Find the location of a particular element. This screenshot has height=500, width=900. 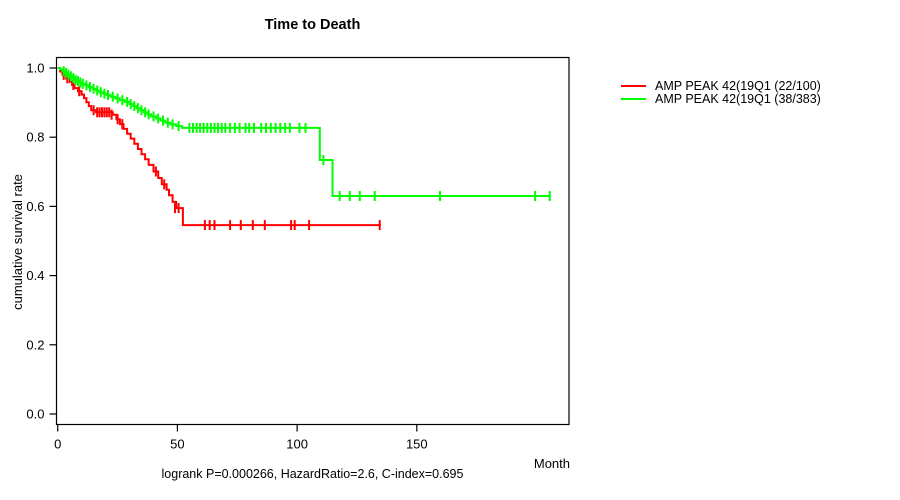

x-tick-label: 150 is located at coordinates (417, 444).